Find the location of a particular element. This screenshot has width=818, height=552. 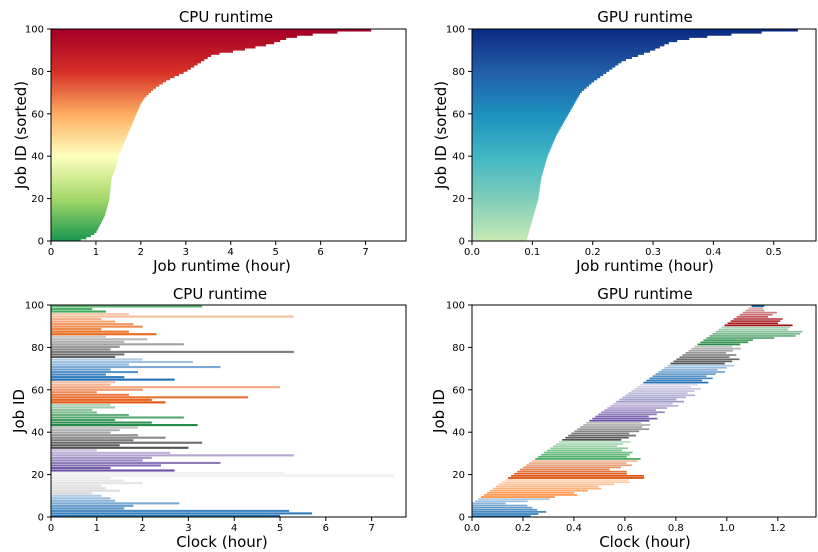

y-axis-label: Job ID (sorted) is located at coordinates (441, 135).